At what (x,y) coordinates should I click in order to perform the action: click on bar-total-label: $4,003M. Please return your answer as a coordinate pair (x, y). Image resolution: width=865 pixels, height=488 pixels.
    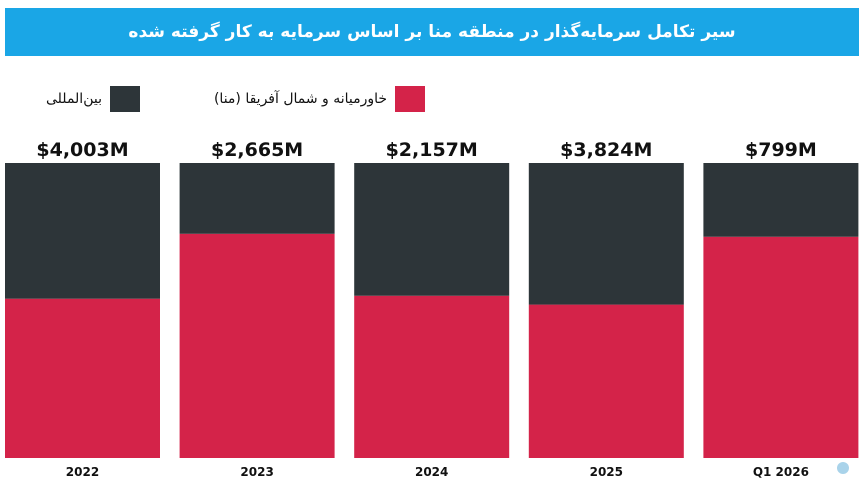
    Looking at the image, I should click on (82, 150).